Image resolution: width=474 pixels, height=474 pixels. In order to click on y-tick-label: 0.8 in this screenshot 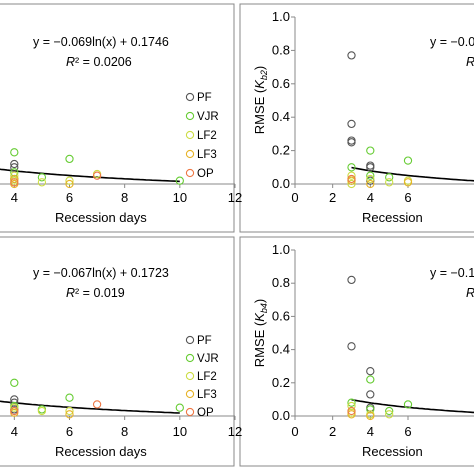, I will do `click(281, 49)`.